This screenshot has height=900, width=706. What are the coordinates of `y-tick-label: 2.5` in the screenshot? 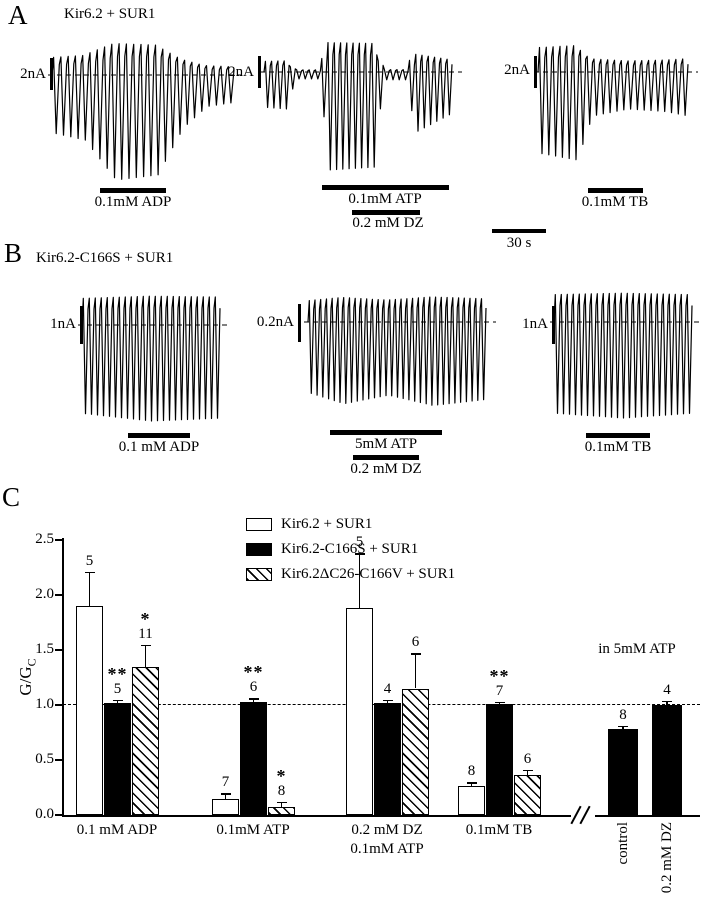 It's located at (44, 539).